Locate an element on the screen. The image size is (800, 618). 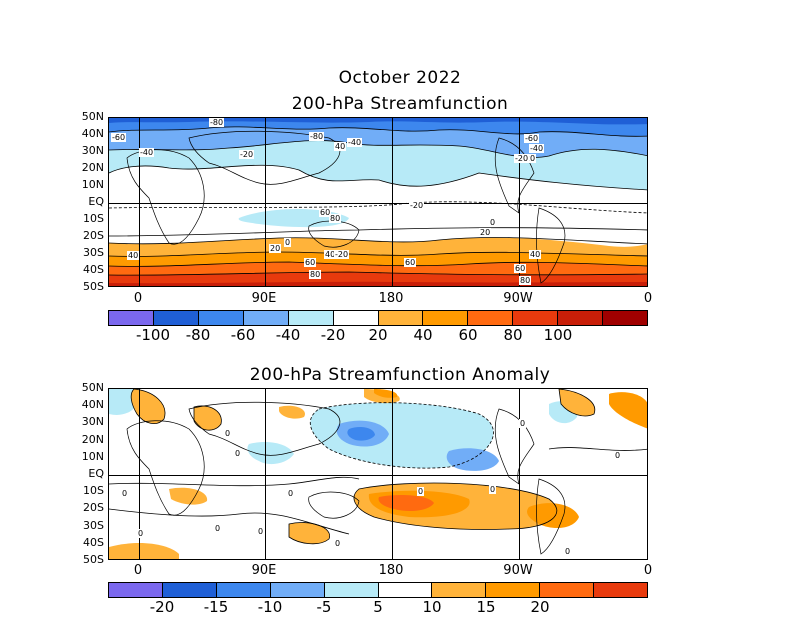
figure-title: October 2022 is located at coordinates (400, 78).